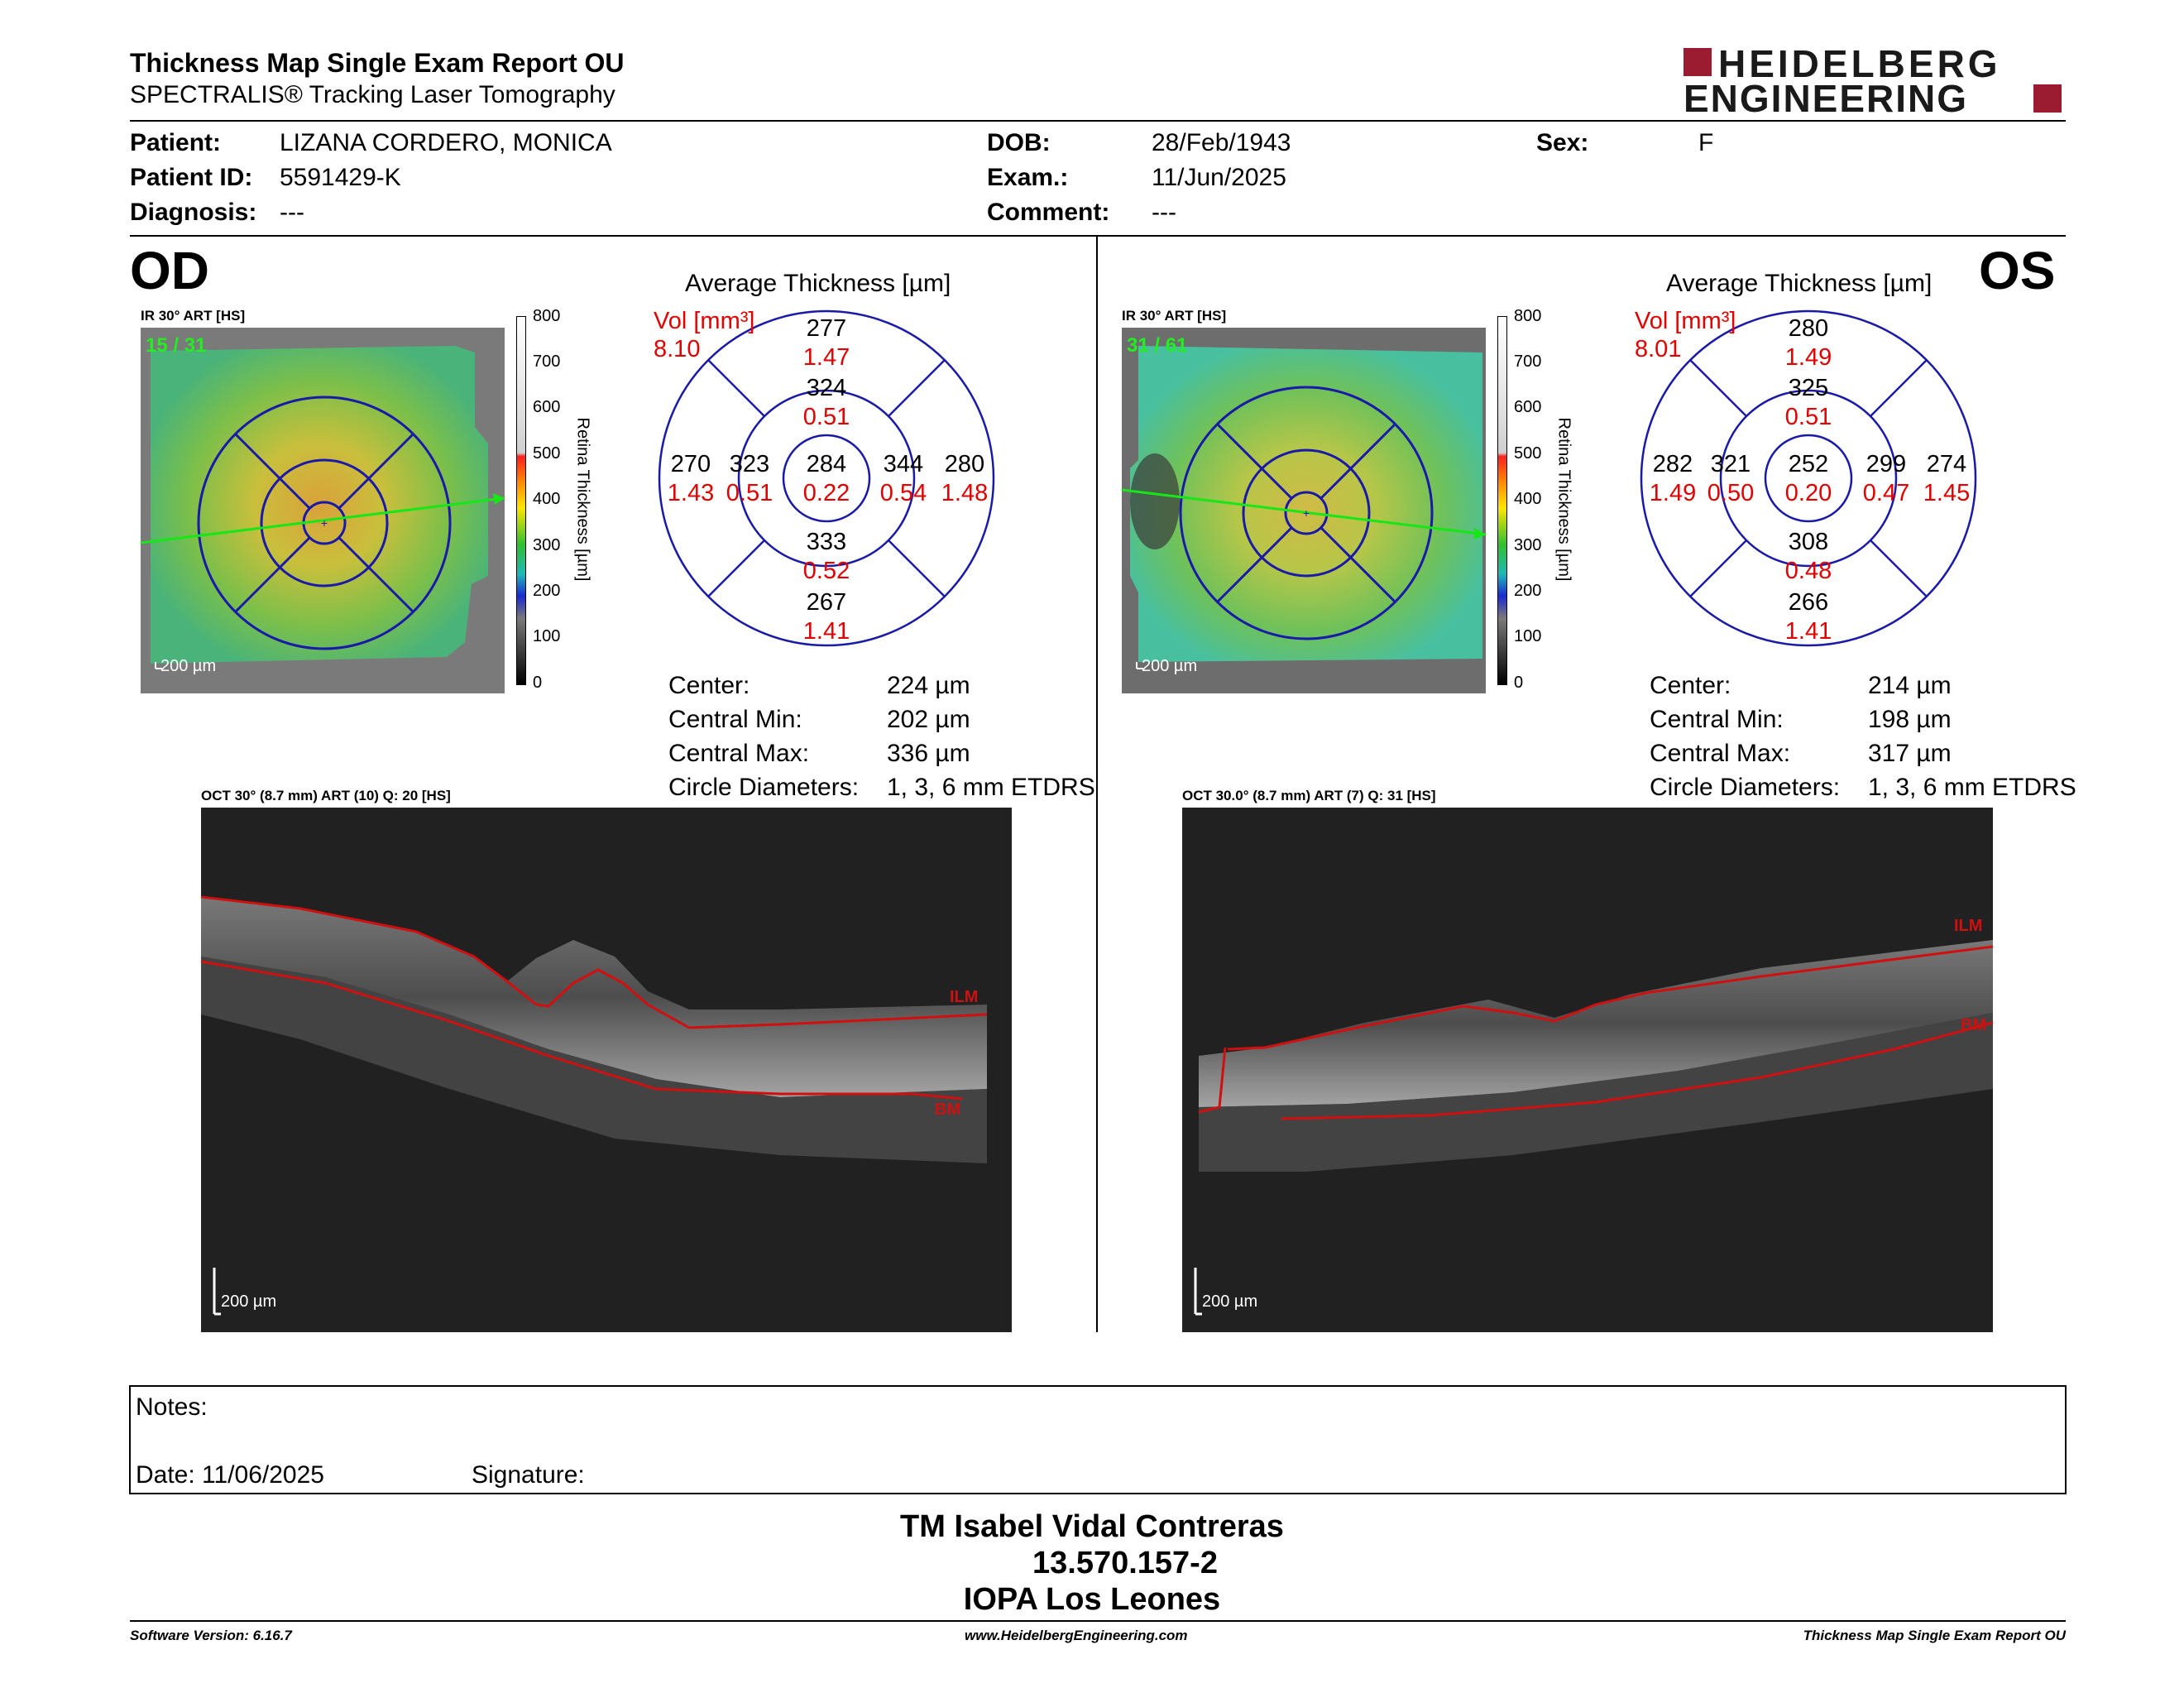 The height and width of the screenshot is (1688, 2184). What do you see at coordinates (326, 795) in the screenshot?
I see `od-oct-label: OCT 30° (8.7 mm) ART (10) Q: 20 [HS]` at bounding box center [326, 795].